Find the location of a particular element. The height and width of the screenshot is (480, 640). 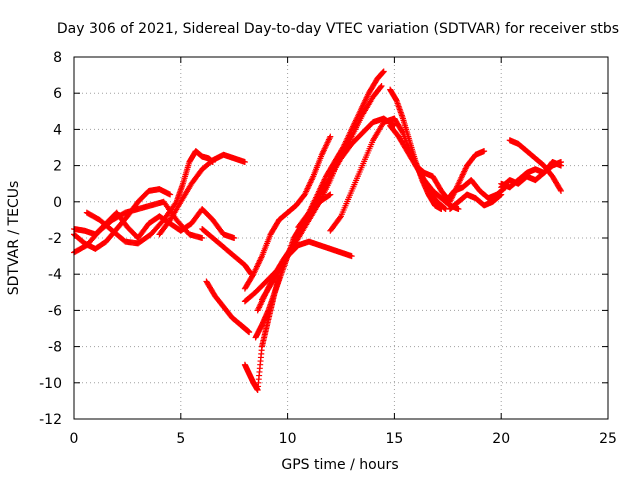

y-tick-label: 4 is located at coordinates (57, 130).